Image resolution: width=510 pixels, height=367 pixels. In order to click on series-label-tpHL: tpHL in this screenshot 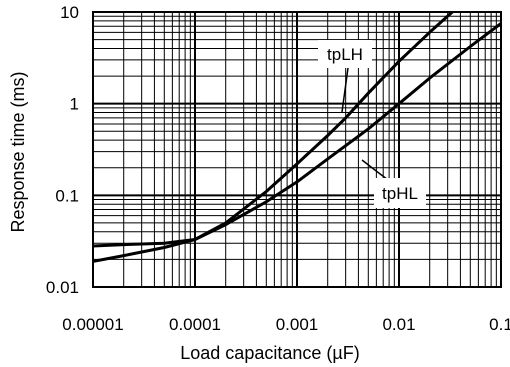, I will do `click(400, 193)`.